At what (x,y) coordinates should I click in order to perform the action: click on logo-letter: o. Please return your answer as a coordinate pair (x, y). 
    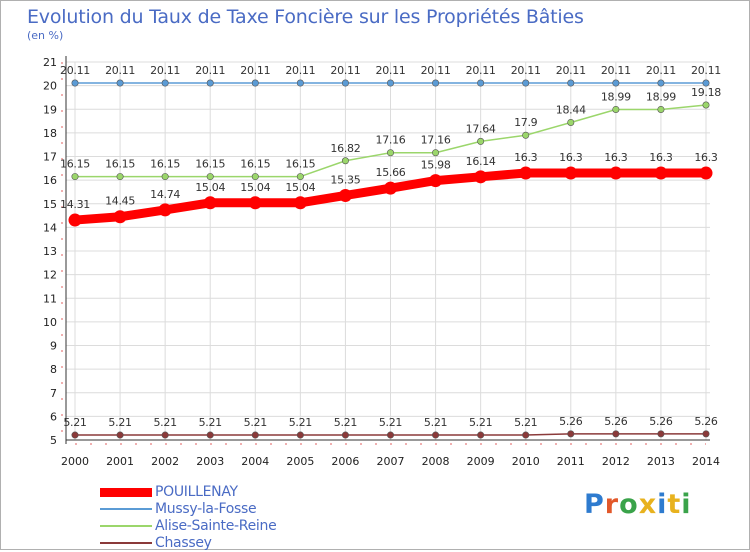
    Looking at the image, I should click on (629, 504).